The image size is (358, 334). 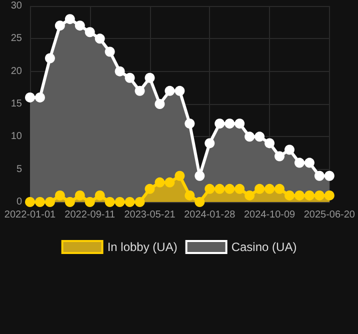 What do you see at coordinates (19, 202) in the screenshot?
I see `y-tick-label: 0` at bounding box center [19, 202].